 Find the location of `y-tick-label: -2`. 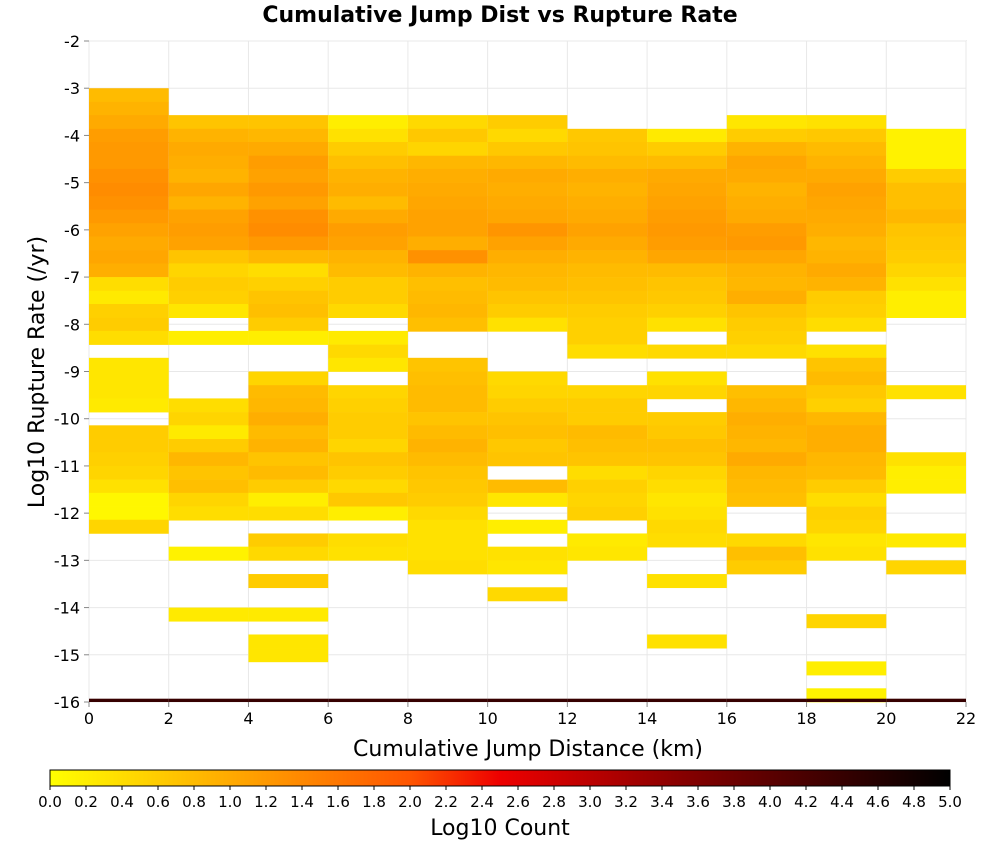

y-tick-label: -2 is located at coordinates (72, 41).